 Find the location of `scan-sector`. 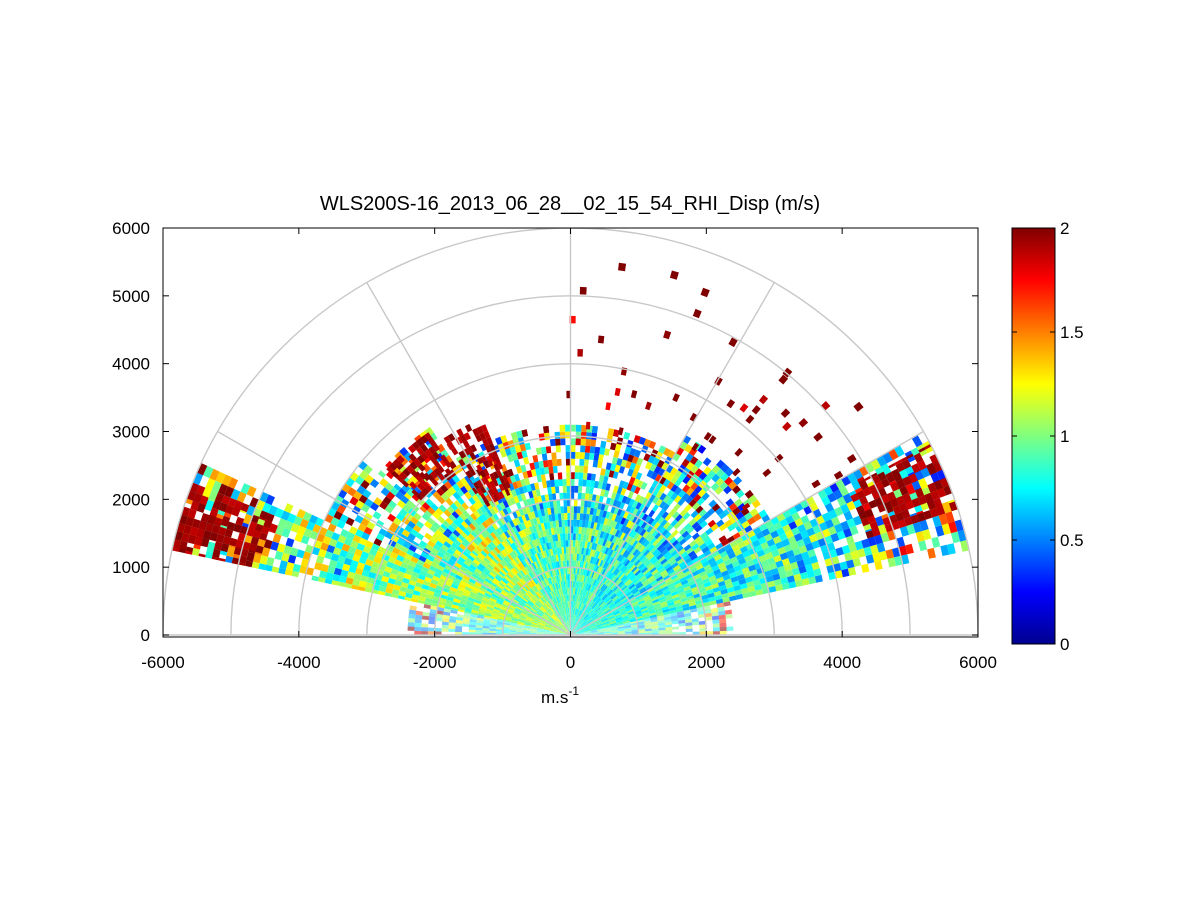

scan-sector is located at coordinates (770, 534).